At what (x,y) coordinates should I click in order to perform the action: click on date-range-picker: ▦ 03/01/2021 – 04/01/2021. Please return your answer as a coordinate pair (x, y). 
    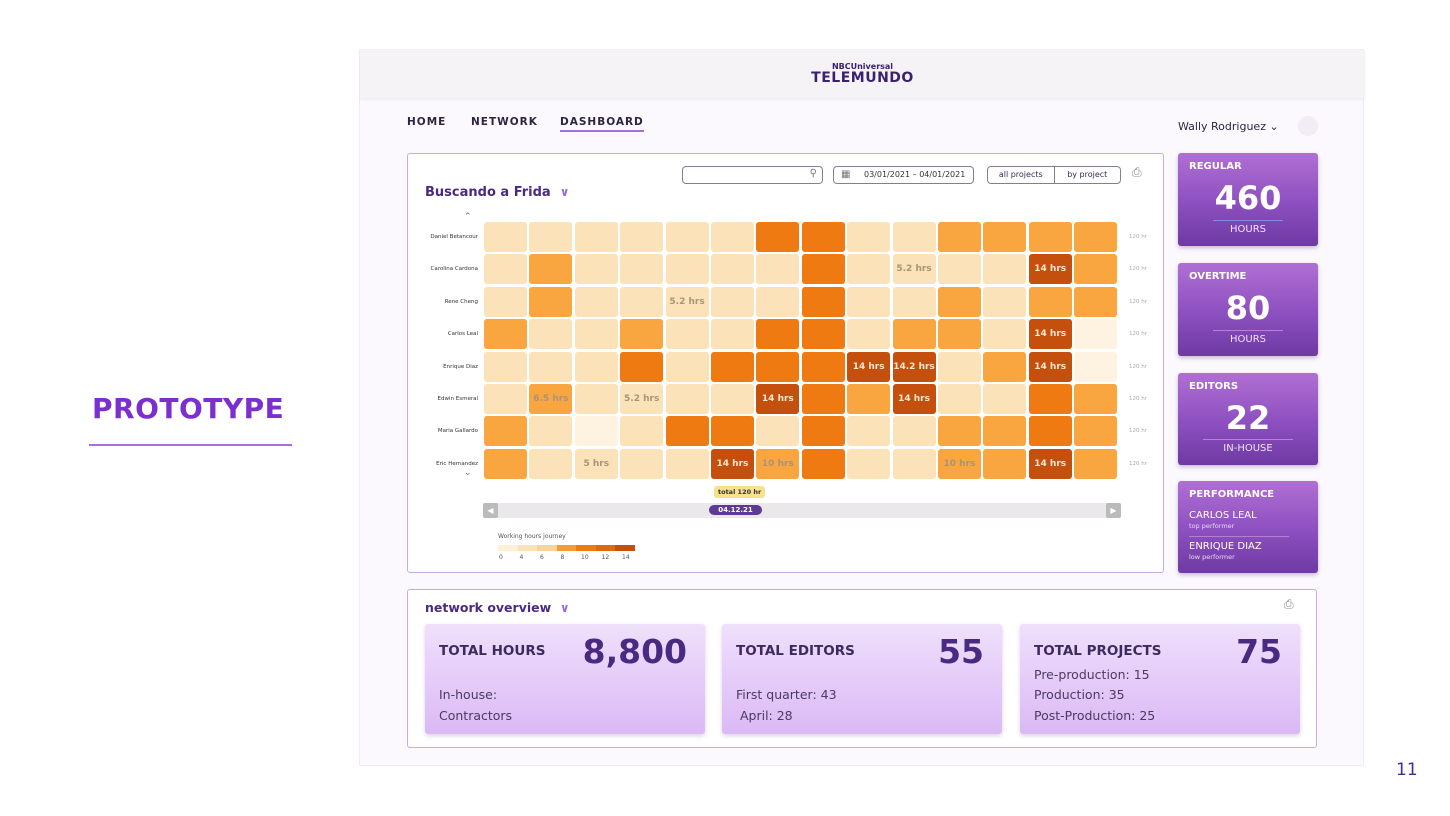
    Looking at the image, I should click on (903, 175).